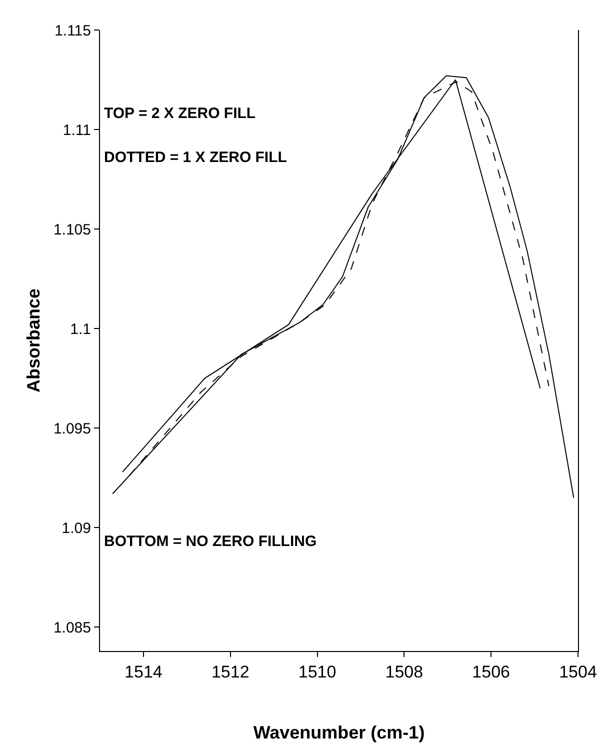 The width and height of the screenshot is (609, 756). I want to click on annotation: DOTTED = 1 X ZERO FILL, so click(195, 157).